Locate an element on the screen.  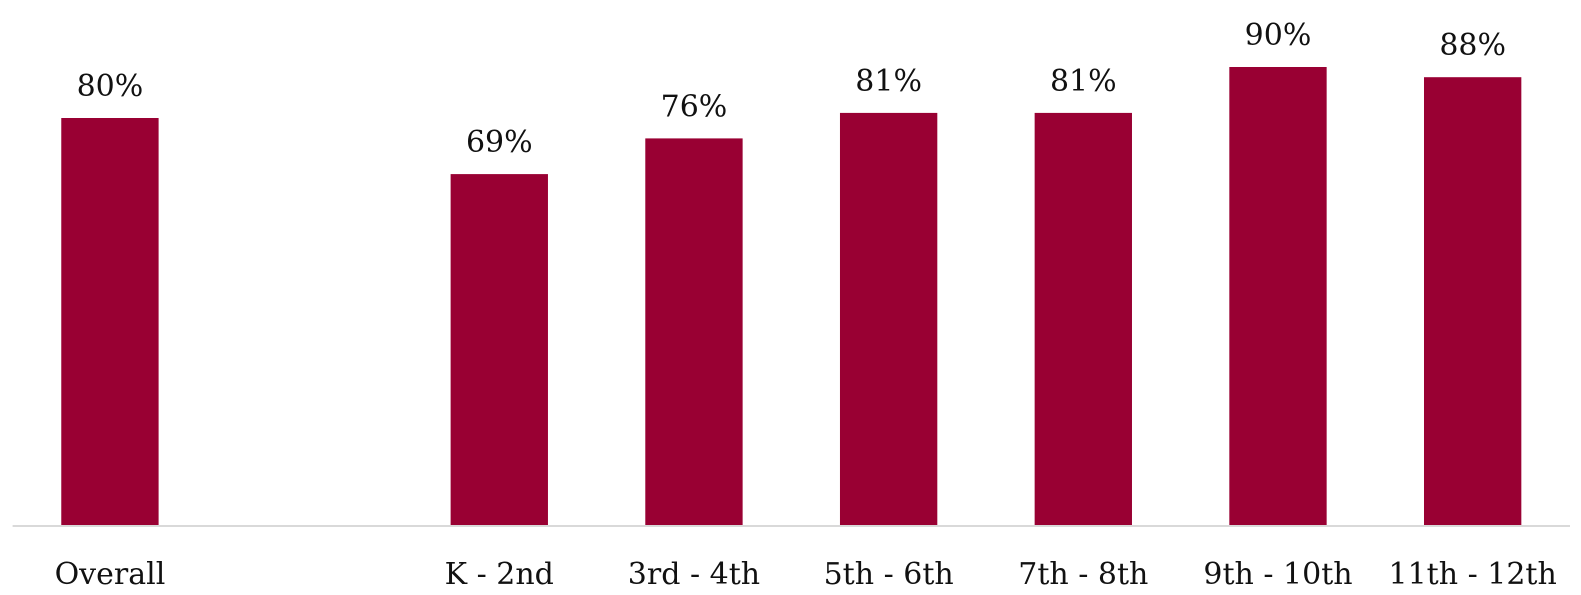
value-label: 69% is located at coordinates (499, 142).